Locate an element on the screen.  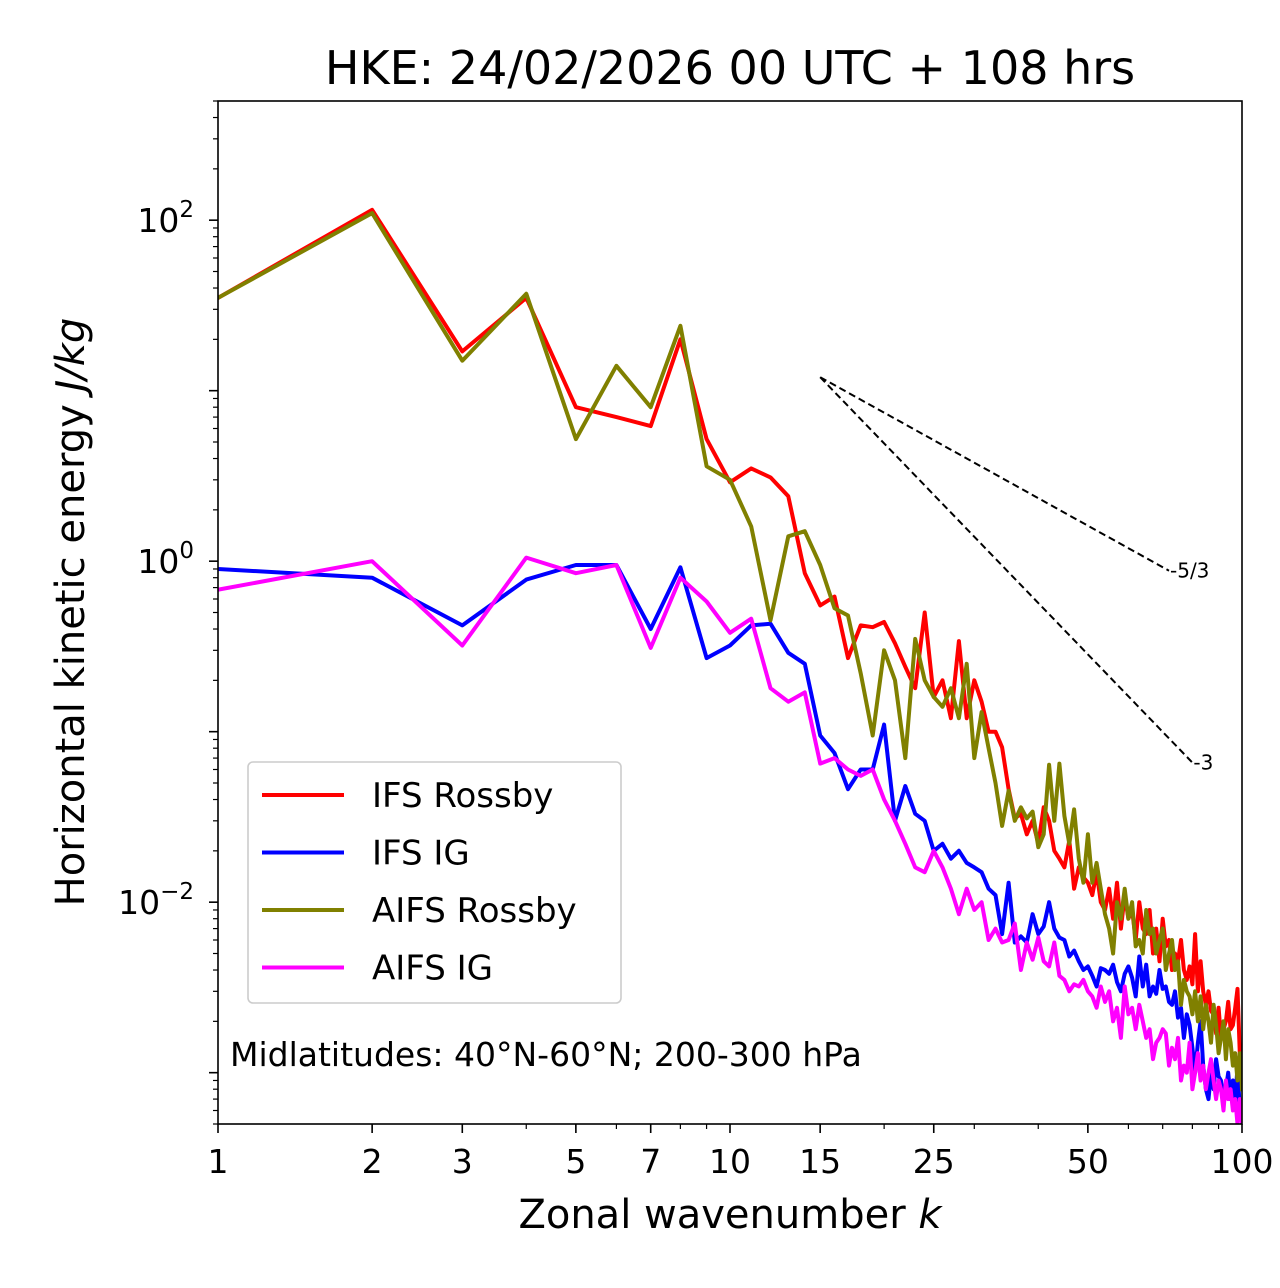
legend-label-aifs-rossby: AIFS Rossby is located at coordinates (474, 911).